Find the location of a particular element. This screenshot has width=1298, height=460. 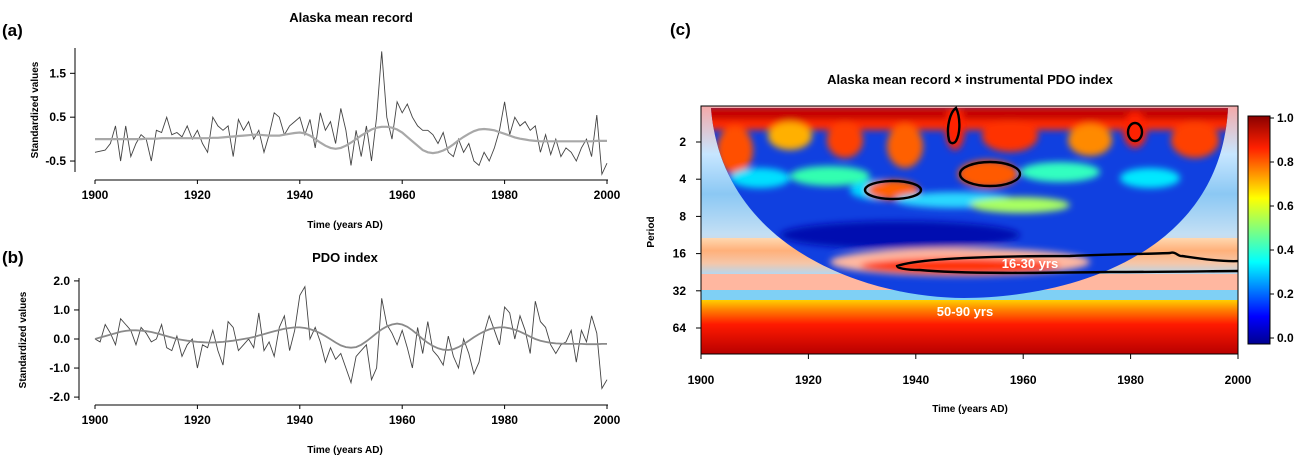

y-tick-label: 0.5 is located at coordinates (57, 117).